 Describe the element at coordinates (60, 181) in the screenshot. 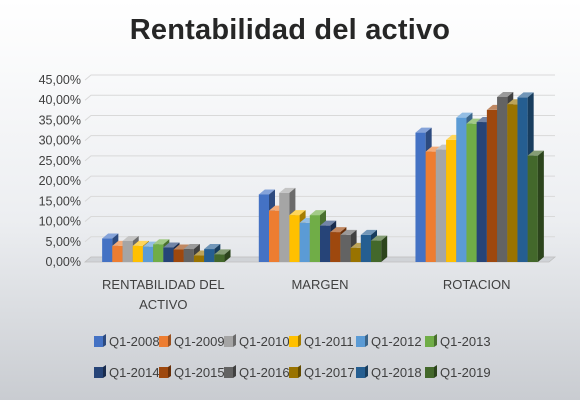

I see `y-tick-label: 20,00%` at that location.